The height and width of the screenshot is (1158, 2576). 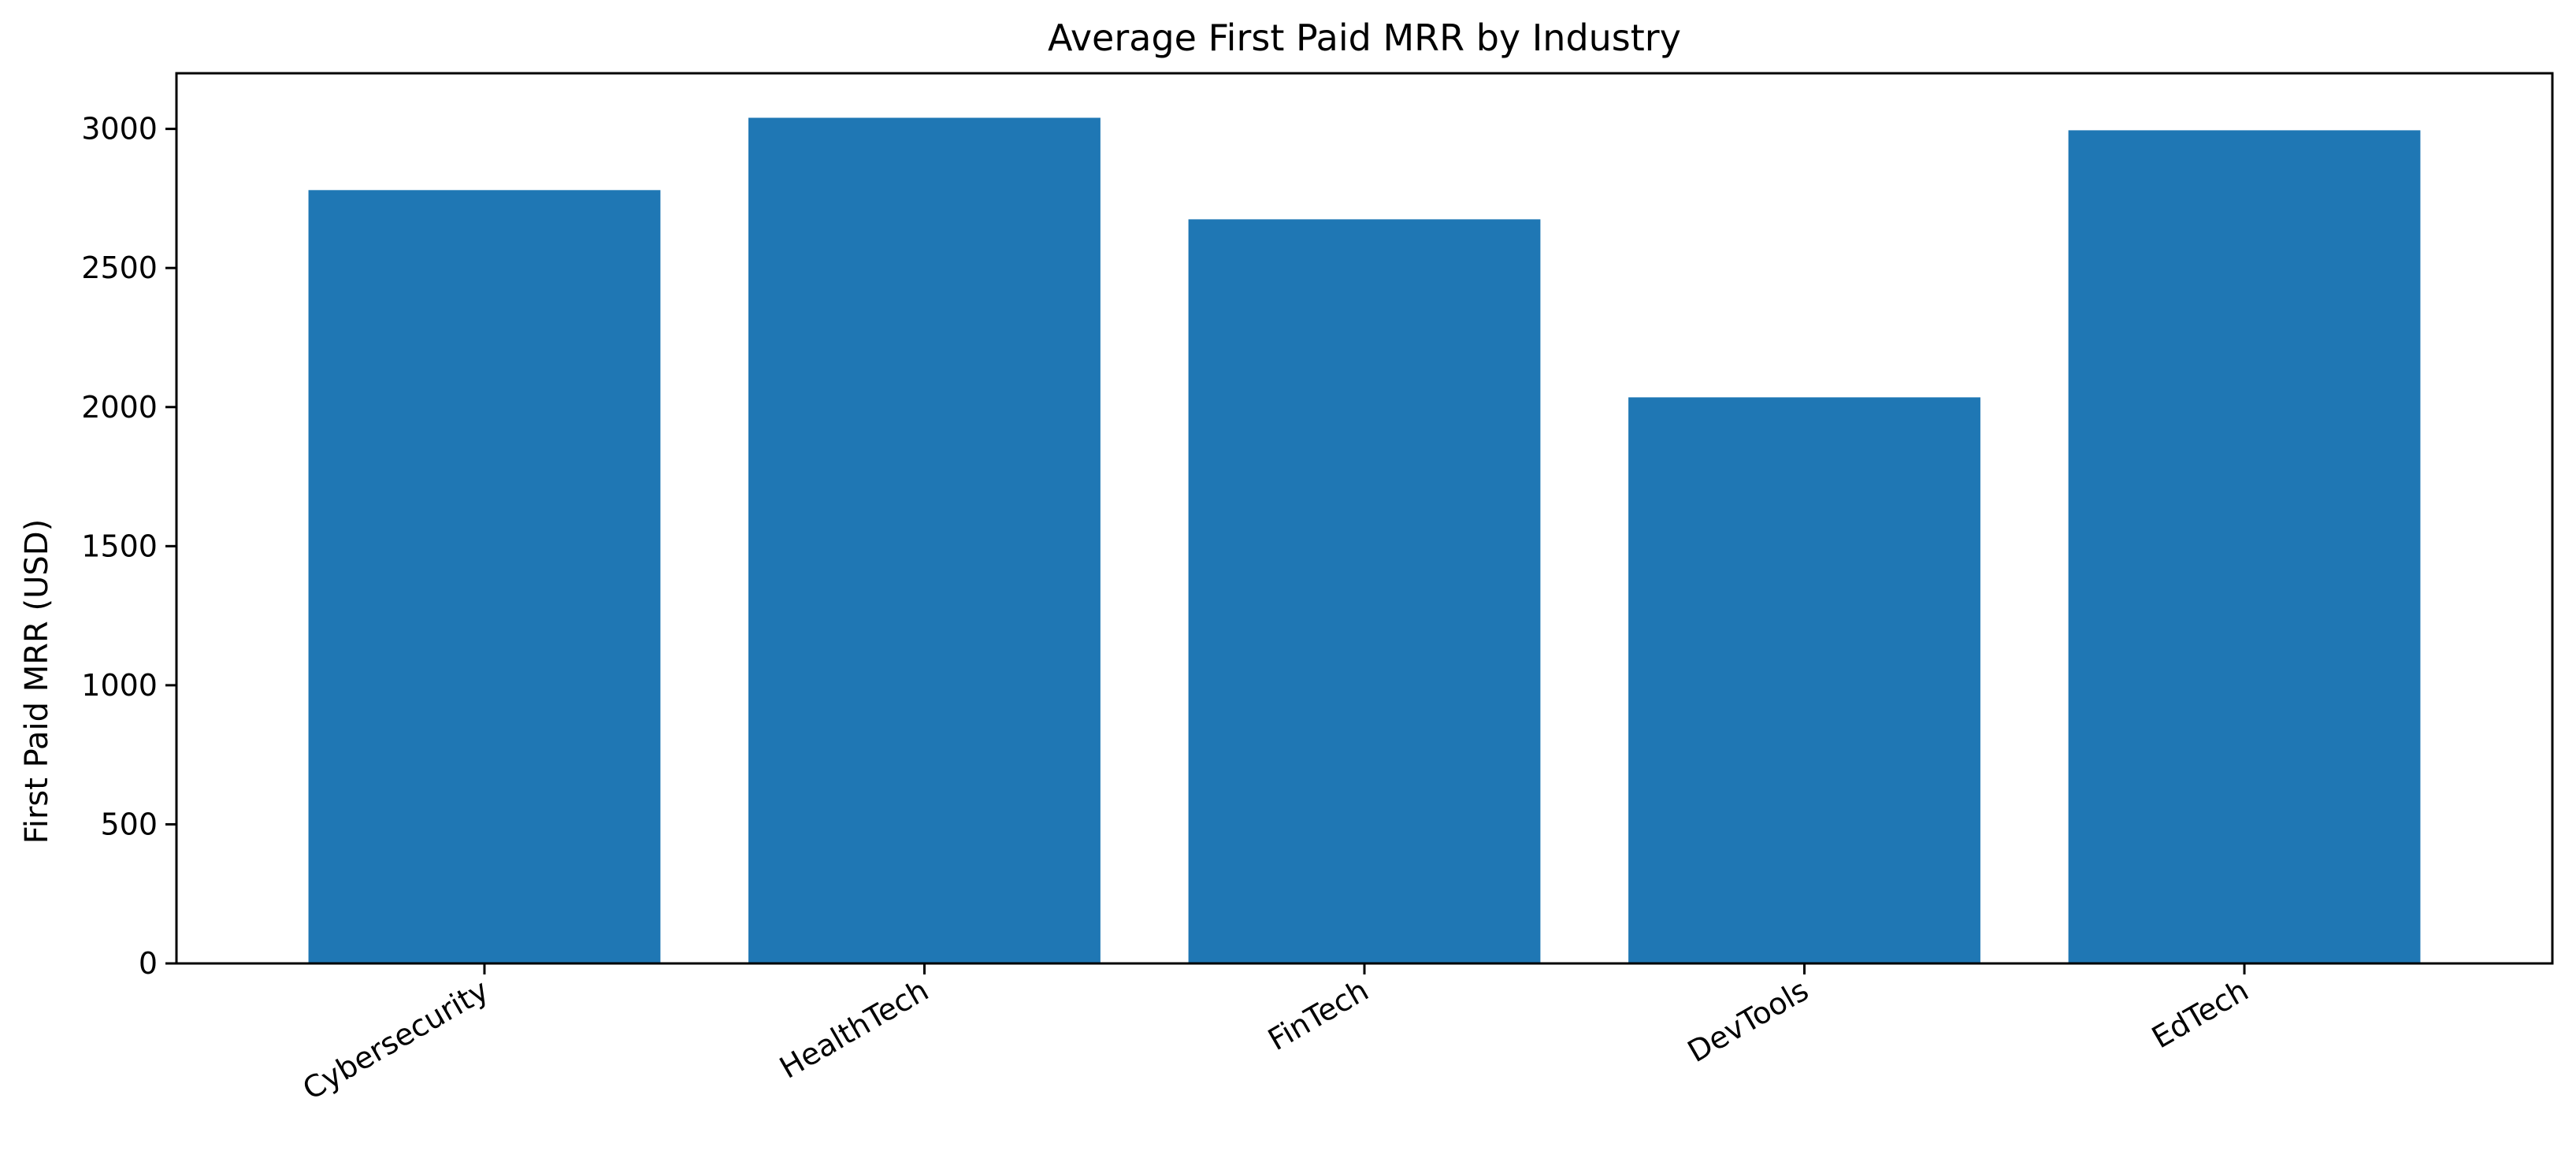 I want to click on y-axis-label: First Paid MRR (USD), so click(x=37, y=681).